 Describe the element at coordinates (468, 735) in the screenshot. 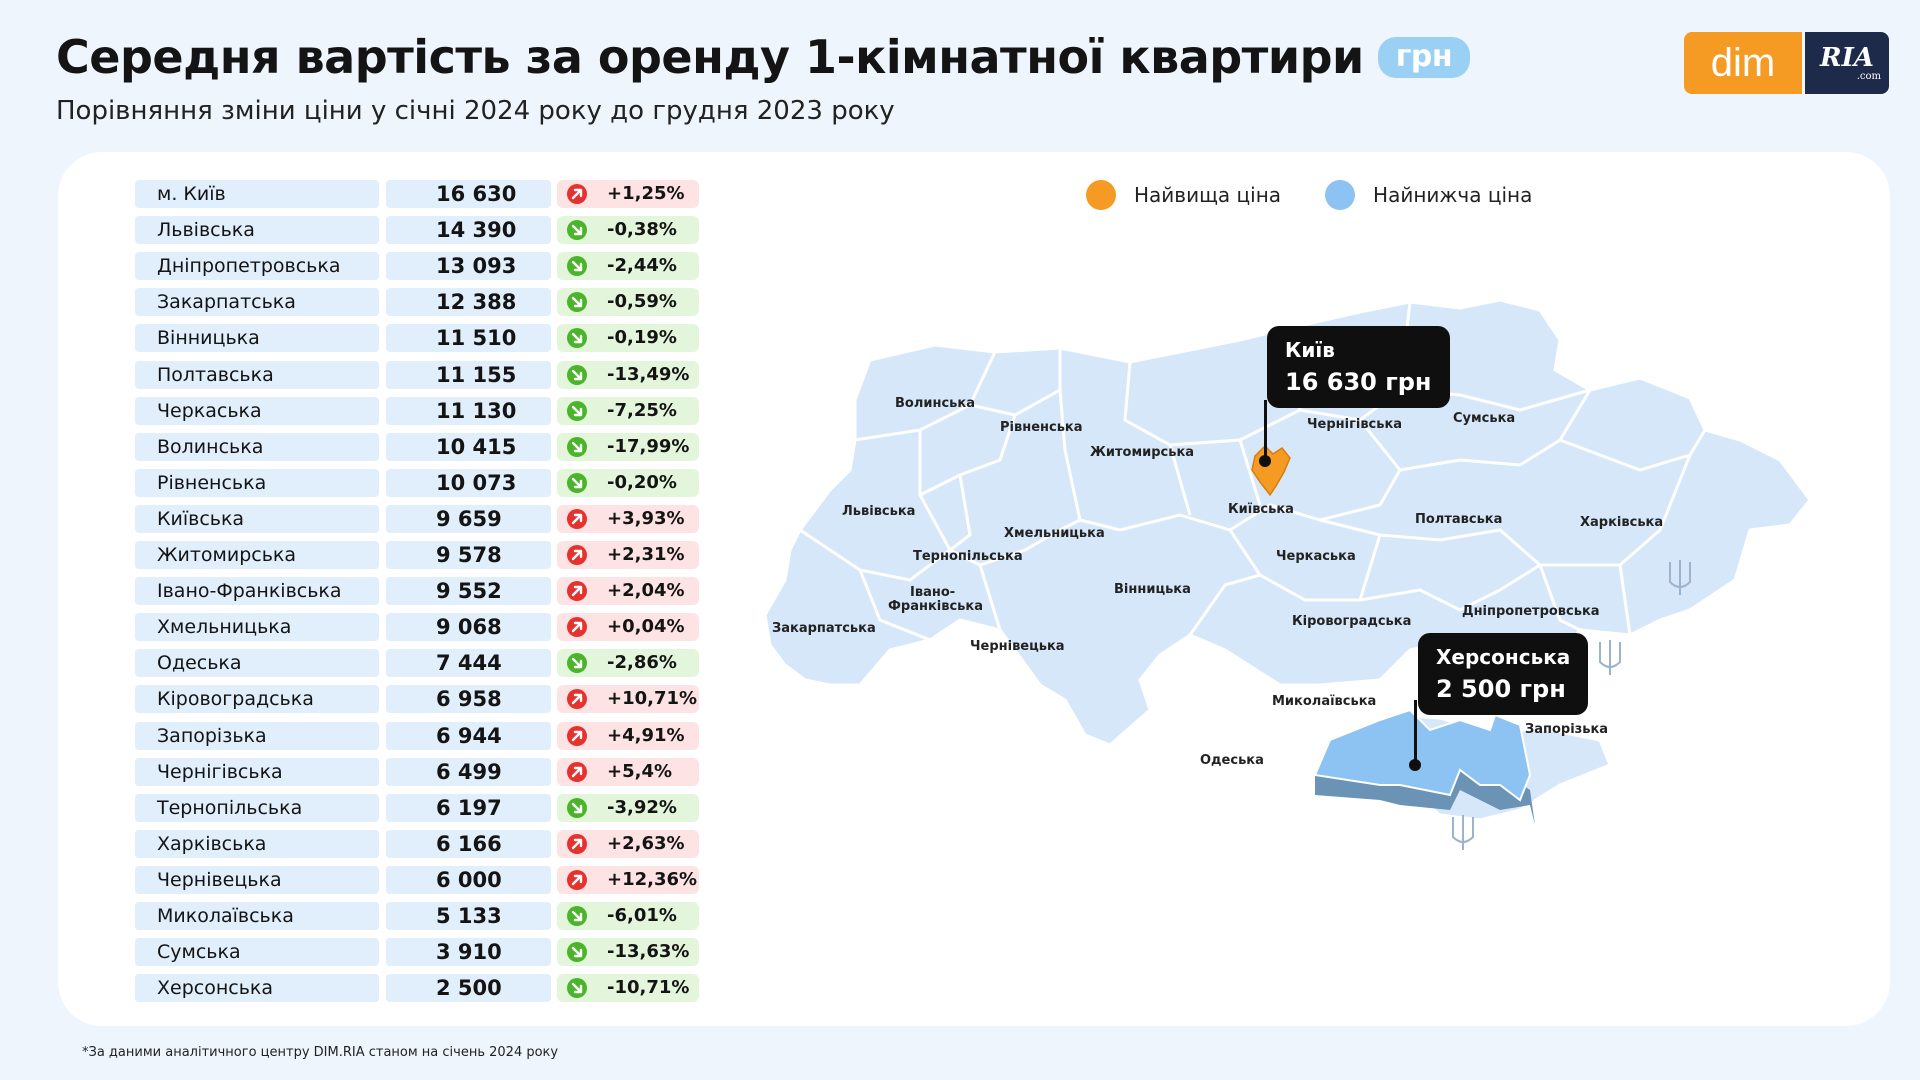

I see `price-value: 6 944` at that location.